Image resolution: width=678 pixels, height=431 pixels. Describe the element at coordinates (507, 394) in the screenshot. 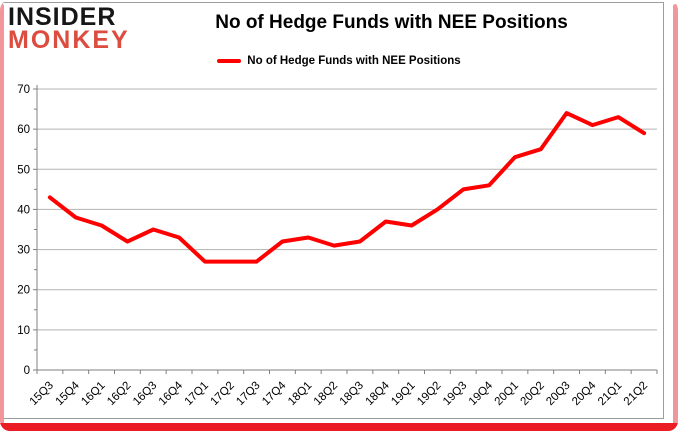

I see `x-axis-label: 20Q1` at that location.